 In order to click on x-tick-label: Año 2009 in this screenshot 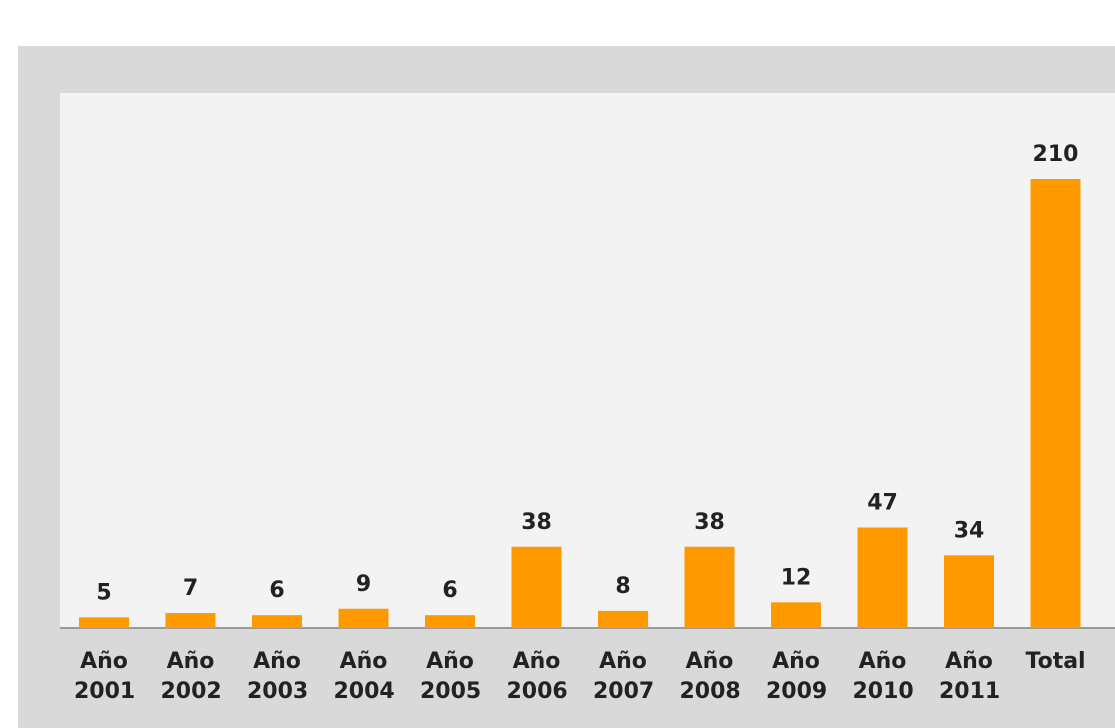, I will do `click(797, 676)`.